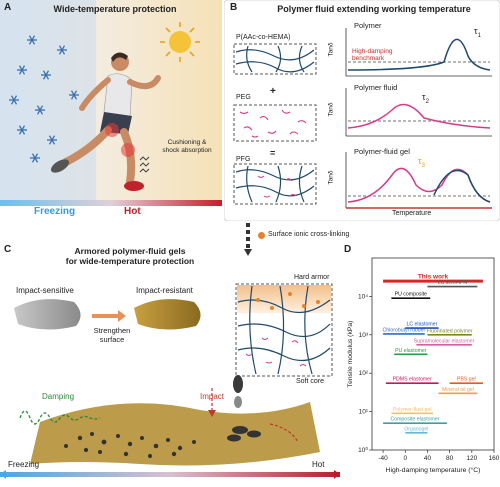 This screenshot has height=487, width=500. What do you see at coordinates (170, 474) in the screenshot?
I see `temperature-bar-c` at bounding box center [170, 474].